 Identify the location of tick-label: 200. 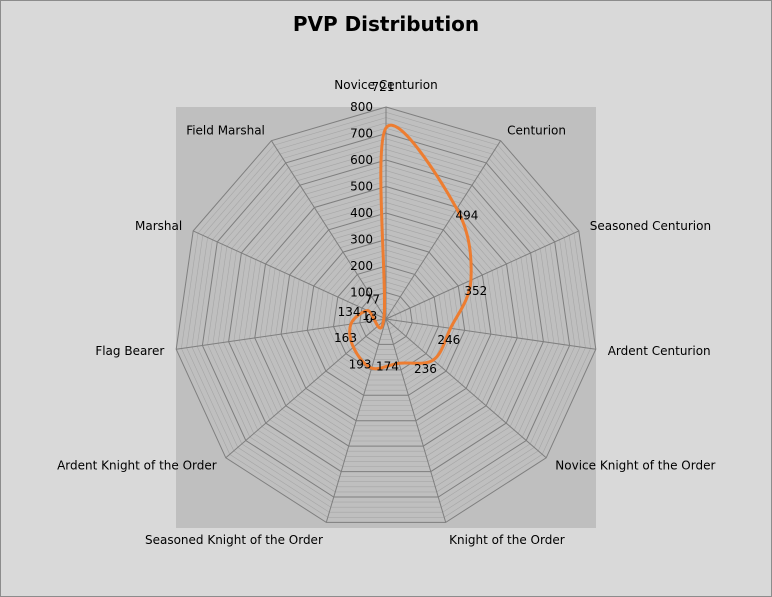
(361, 266).